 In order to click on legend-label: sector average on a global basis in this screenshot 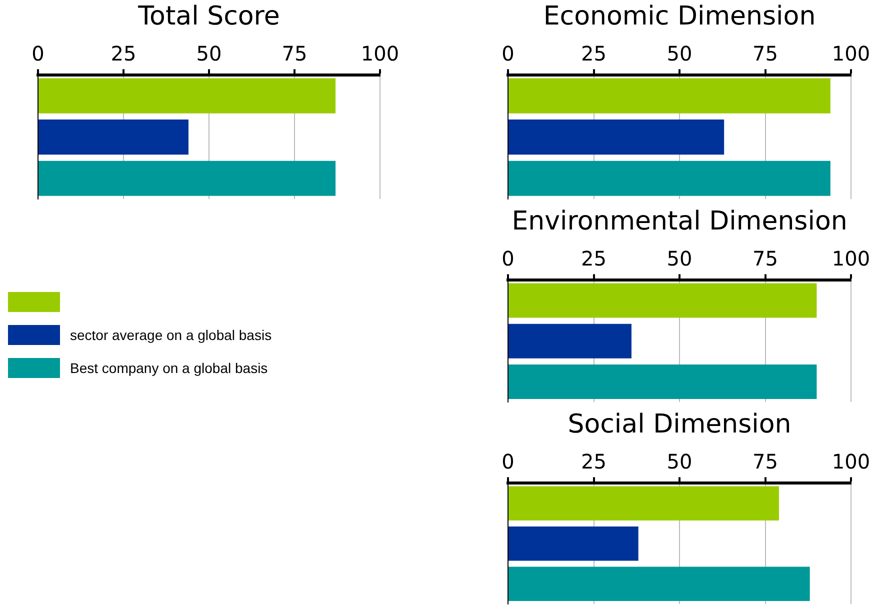, I will do `click(171, 334)`.